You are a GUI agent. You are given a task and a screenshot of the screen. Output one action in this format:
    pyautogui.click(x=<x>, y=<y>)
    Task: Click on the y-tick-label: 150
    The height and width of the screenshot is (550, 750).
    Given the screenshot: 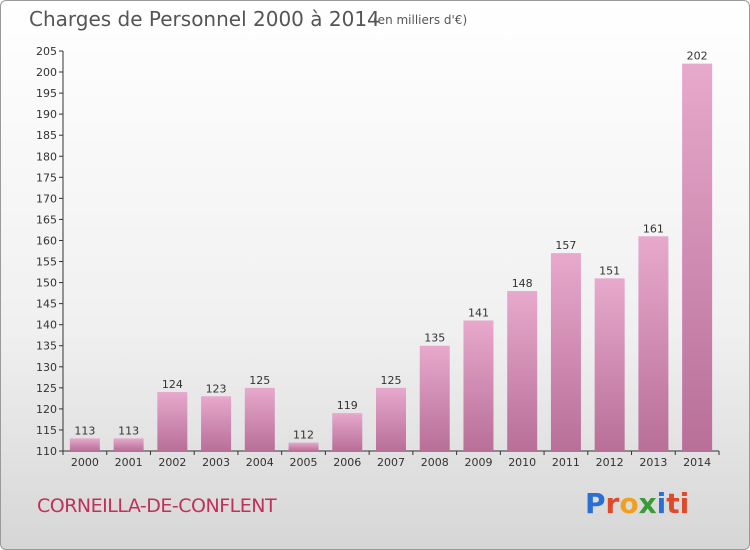 What is the action you would take?
    pyautogui.click(x=46, y=283)
    